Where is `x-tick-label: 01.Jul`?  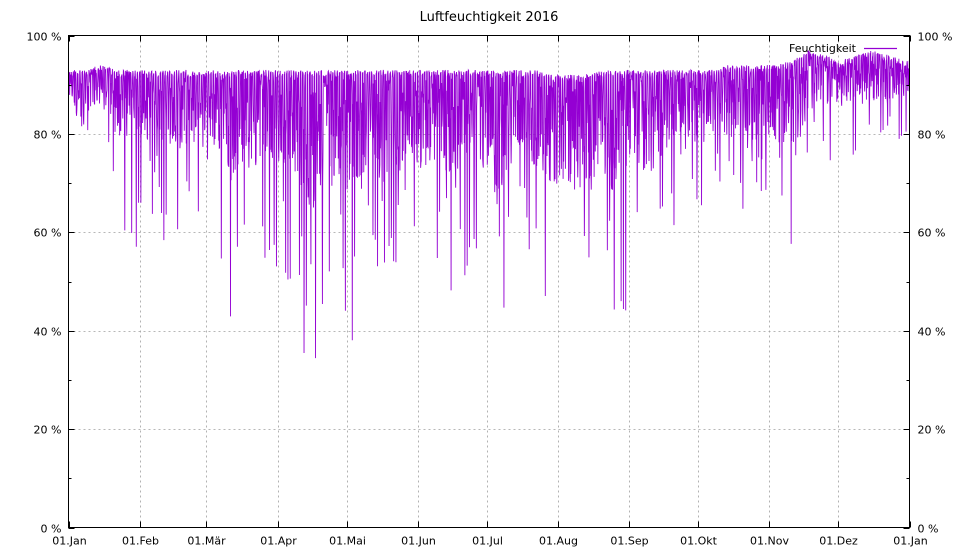
x-tick-label: 01.Jul is located at coordinates (487, 541).